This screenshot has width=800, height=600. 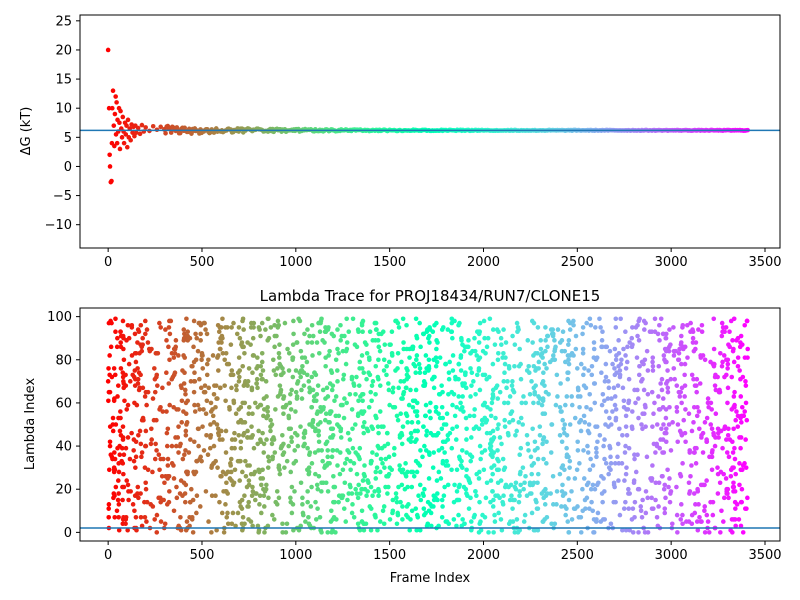 What do you see at coordinates (26, 131) in the screenshot?
I see `delta-g-y-axis-label: ΔG (kT)` at bounding box center [26, 131].